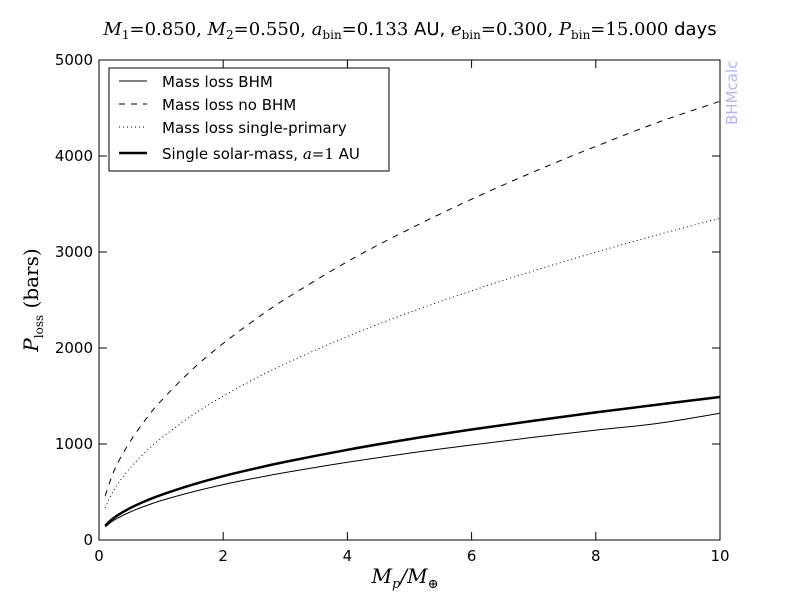 Image resolution: width=800 pixels, height=600 pixels. I want to click on x-label-slash: /, so click(403, 576).